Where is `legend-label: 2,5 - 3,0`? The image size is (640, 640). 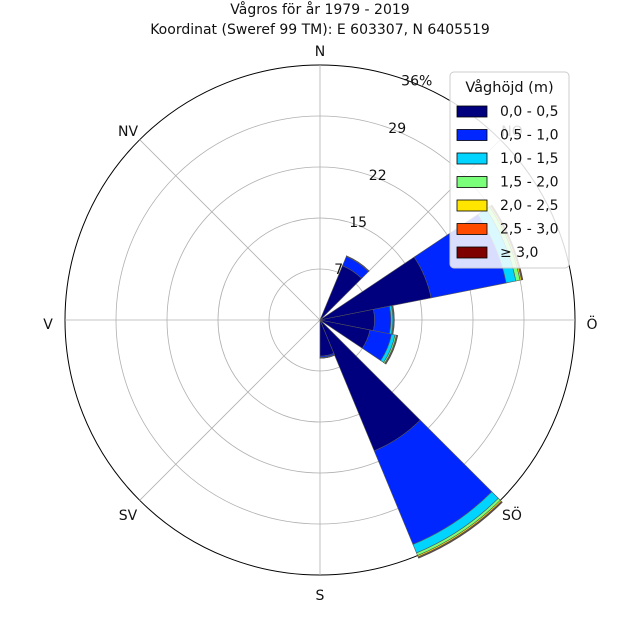
legend-label: 2,5 - 3,0 is located at coordinates (529, 230).